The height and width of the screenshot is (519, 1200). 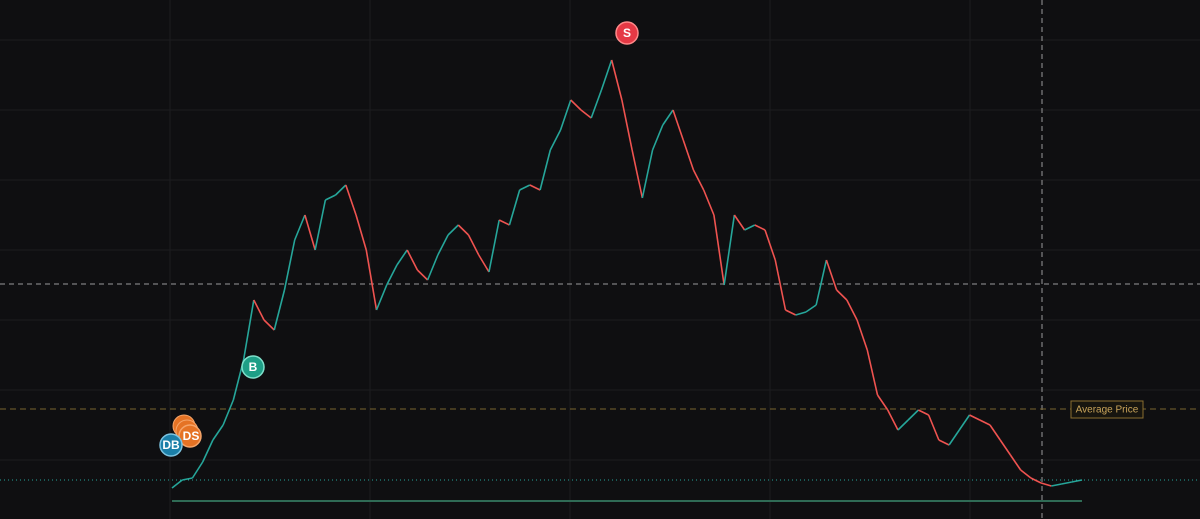 I want to click on dca-buy-marker-label: DB, so click(x=171, y=445).